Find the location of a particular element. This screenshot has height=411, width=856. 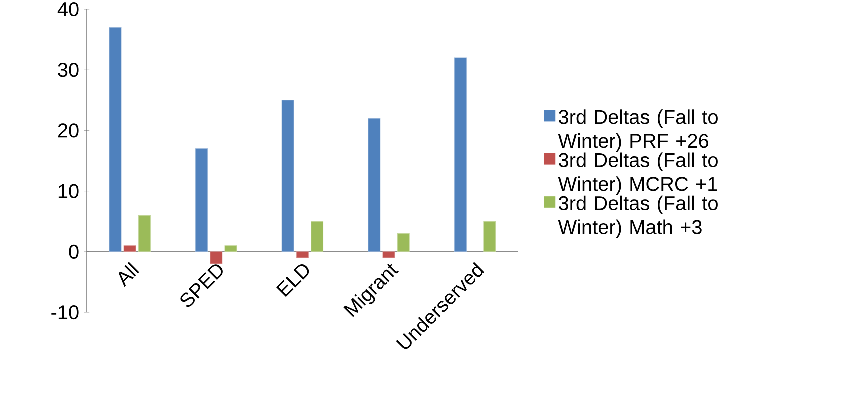

y-tick-label: 10 is located at coordinates (68, 191).